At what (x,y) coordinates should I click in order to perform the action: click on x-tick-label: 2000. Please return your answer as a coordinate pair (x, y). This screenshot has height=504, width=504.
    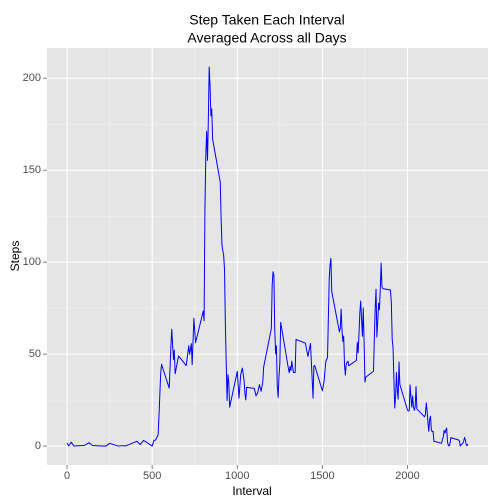
    Looking at the image, I should click on (407, 476).